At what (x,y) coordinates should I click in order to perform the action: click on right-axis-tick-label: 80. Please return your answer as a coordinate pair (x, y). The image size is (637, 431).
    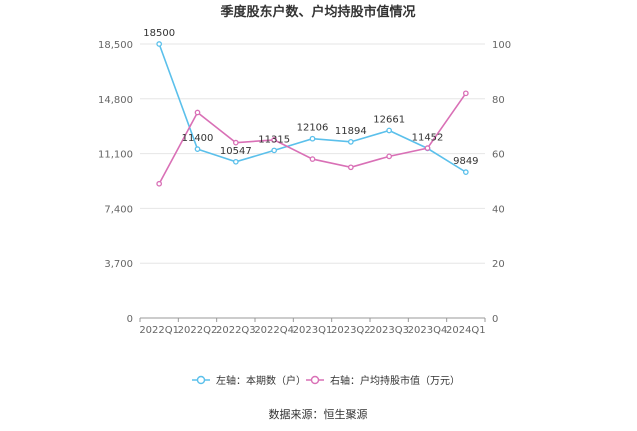
    Looking at the image, I should click on (498, 100).